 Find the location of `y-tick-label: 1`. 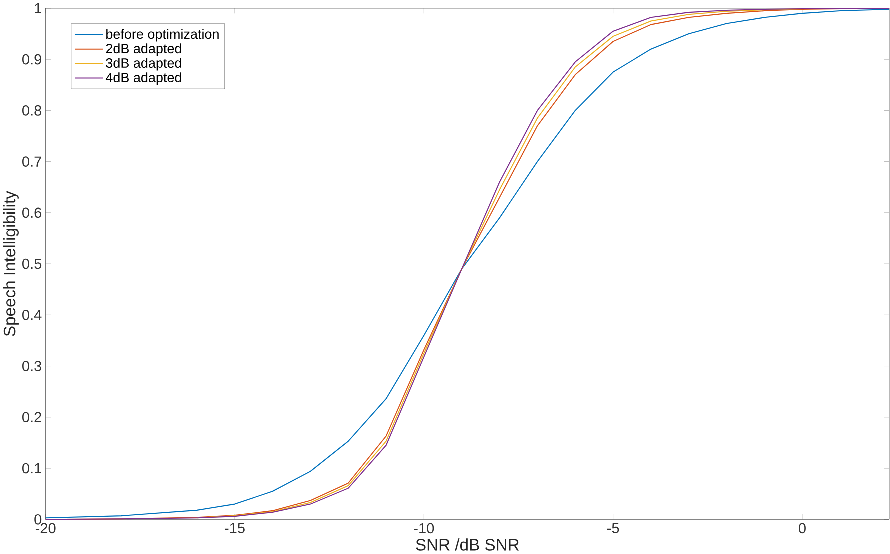

y-tick-label: 1 is located at coordinates (38, 8).